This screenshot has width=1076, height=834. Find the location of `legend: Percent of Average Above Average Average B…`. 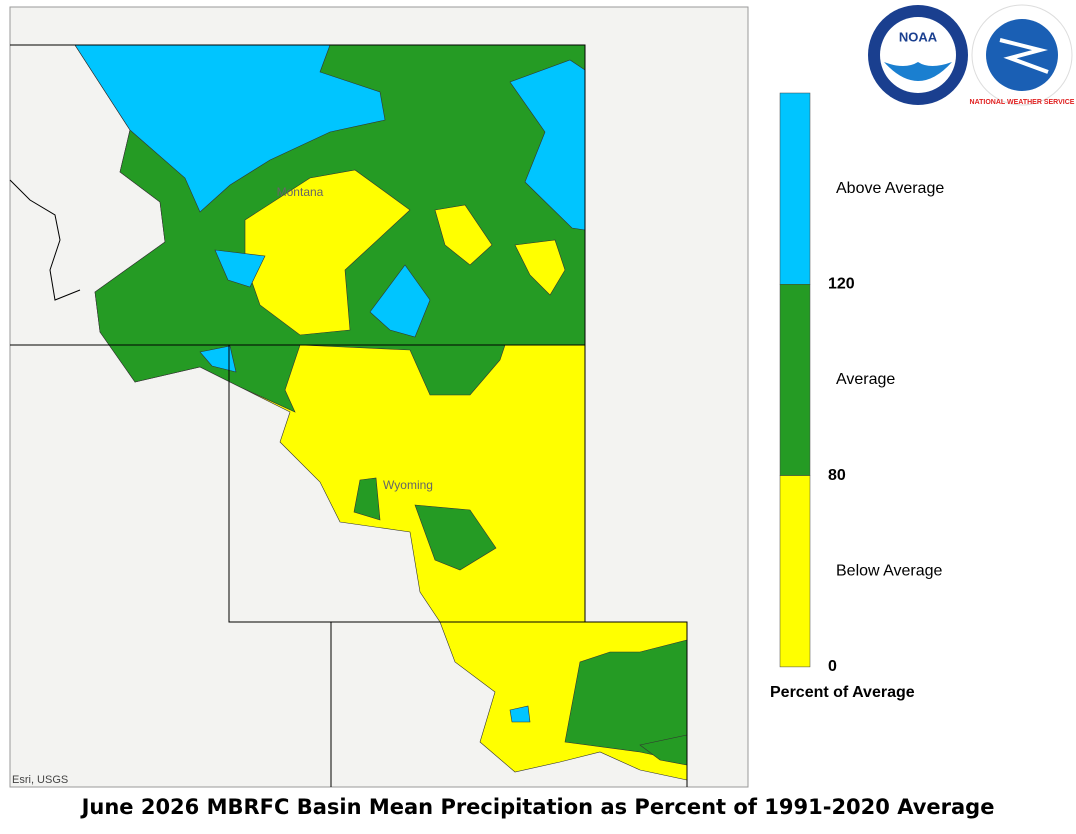

legend: Percent of Average Above Average Average B… is located at coordinates (857, 396).